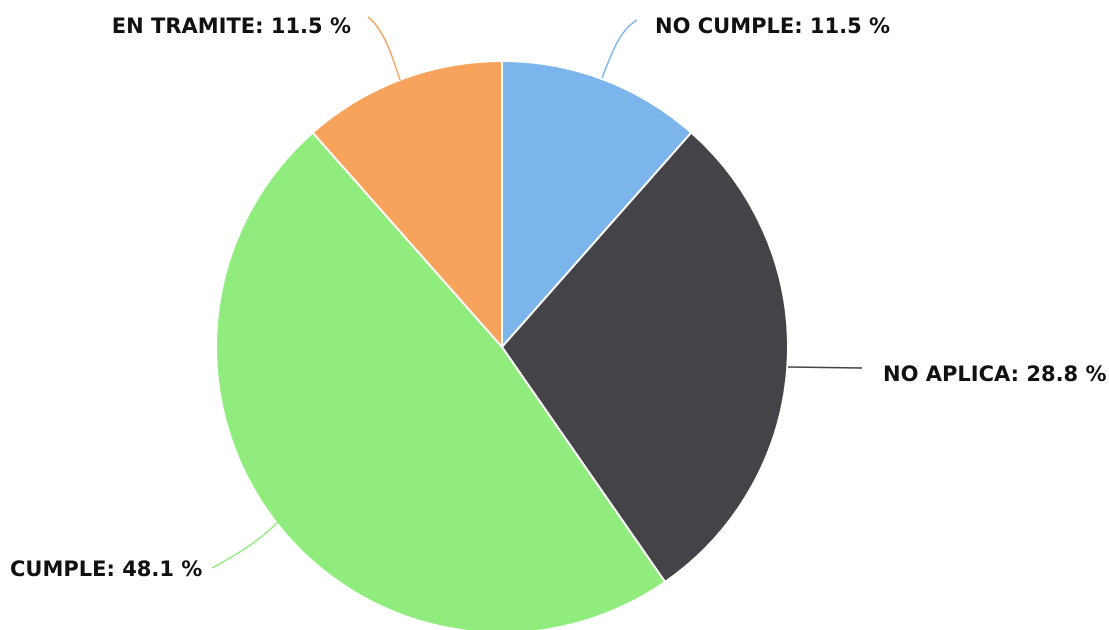 This screenshot has width=1109, height=630. Describe the element at coordinates (231, 26) in the screenshot. I see `data-label-en-tramite: EN TRAMITE: 11.5 %` at that location.